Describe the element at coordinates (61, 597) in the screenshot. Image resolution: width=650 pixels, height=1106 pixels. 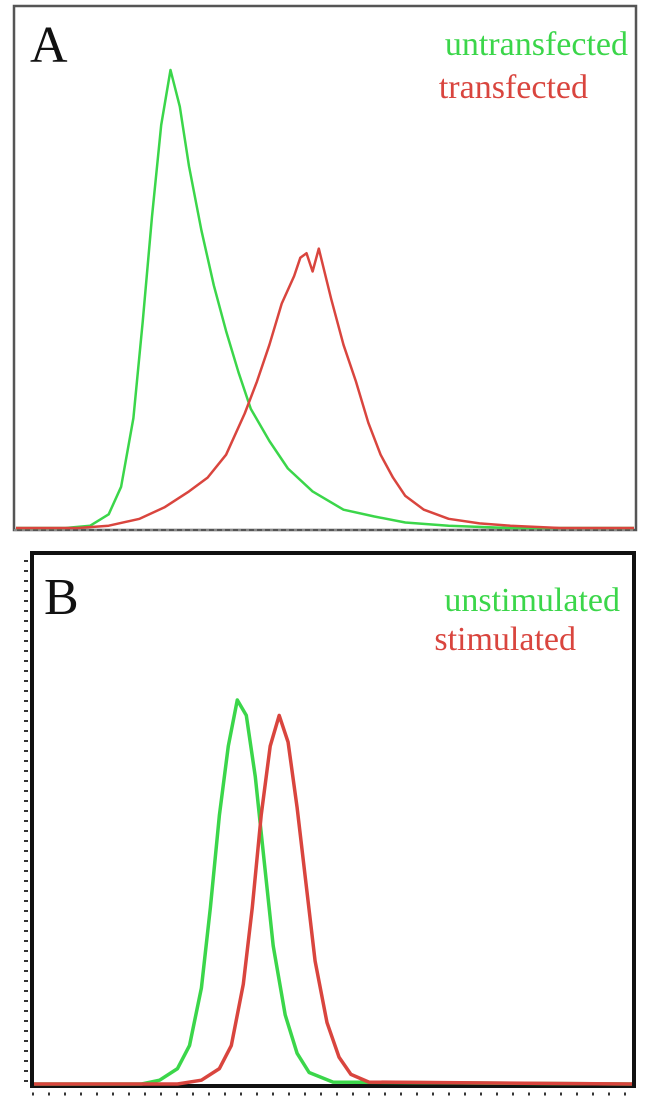
I see `panel-b-label: B` at that location.